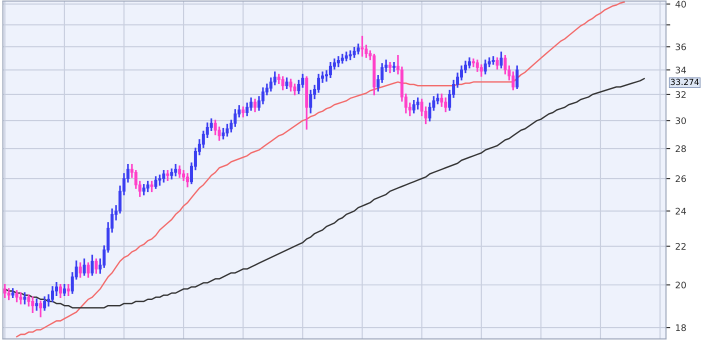 This screenshot has height=340, width=720. What do you see at coordinates (681, 70) in the screenshot?
I see `y-tick-label: 34` at bounding box center [681, 70].